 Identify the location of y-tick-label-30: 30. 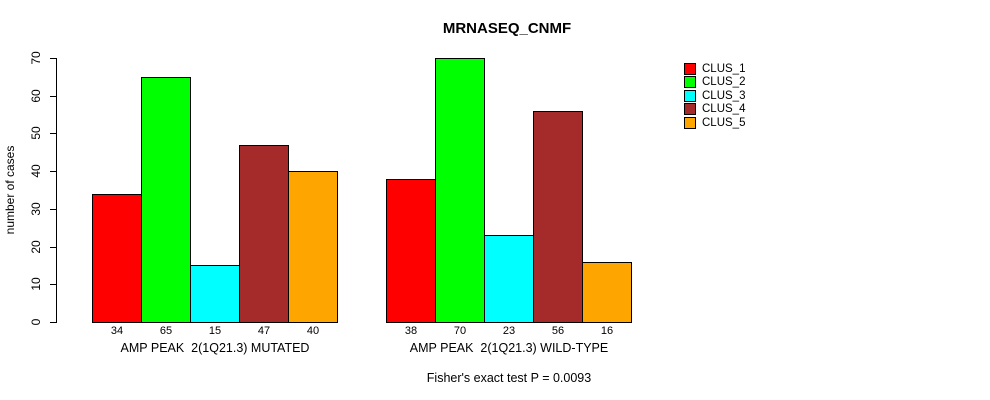
(36, 209).